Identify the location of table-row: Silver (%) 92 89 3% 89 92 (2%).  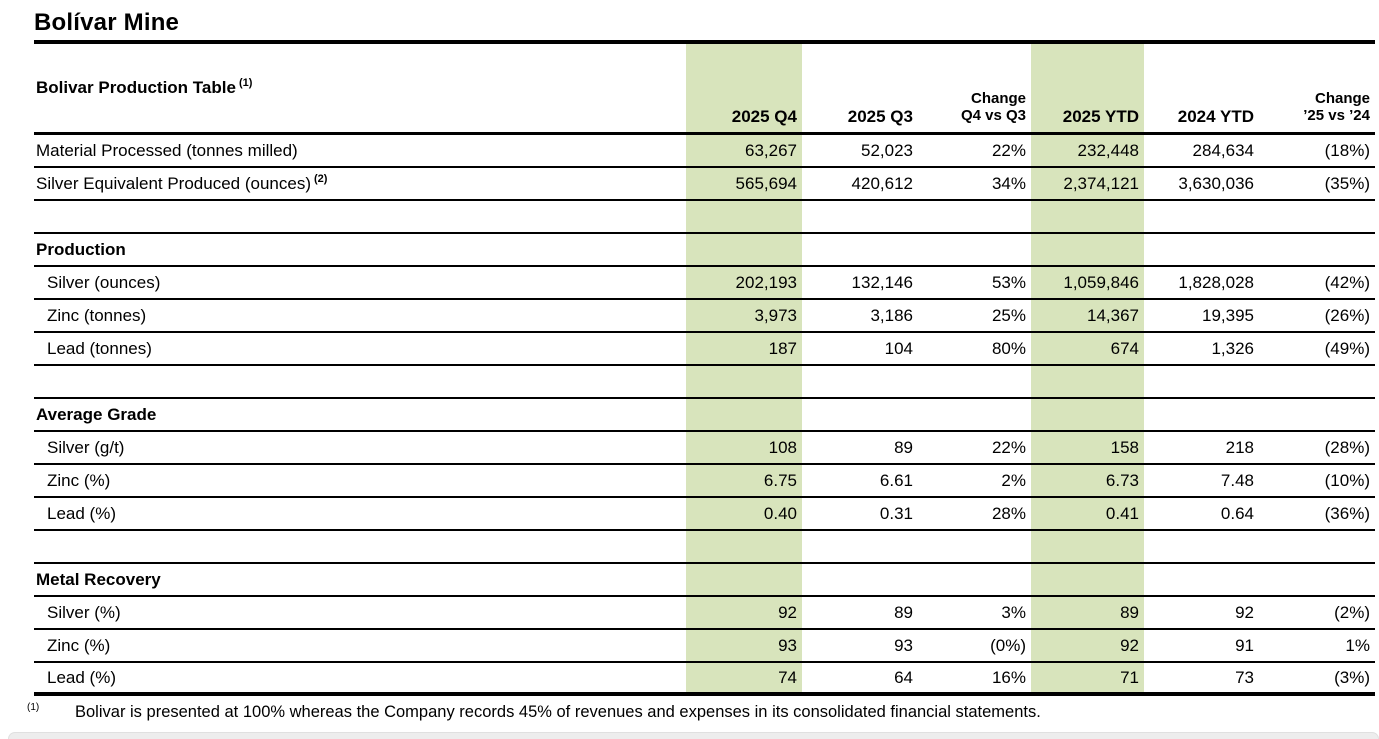
(704, 613).